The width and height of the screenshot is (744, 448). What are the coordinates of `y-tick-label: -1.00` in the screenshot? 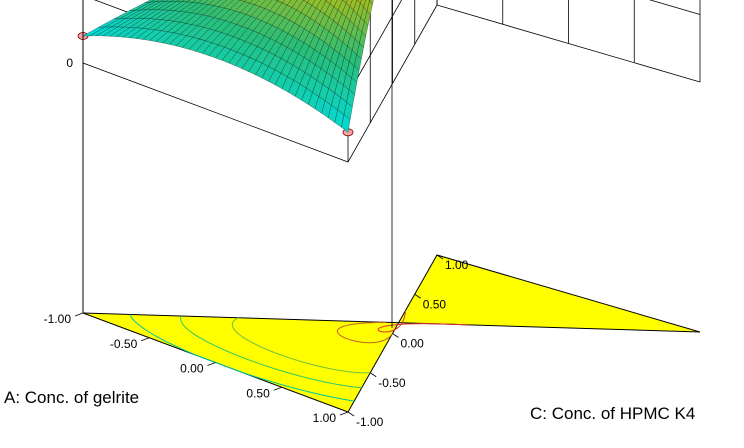 It's located at (370, 422).